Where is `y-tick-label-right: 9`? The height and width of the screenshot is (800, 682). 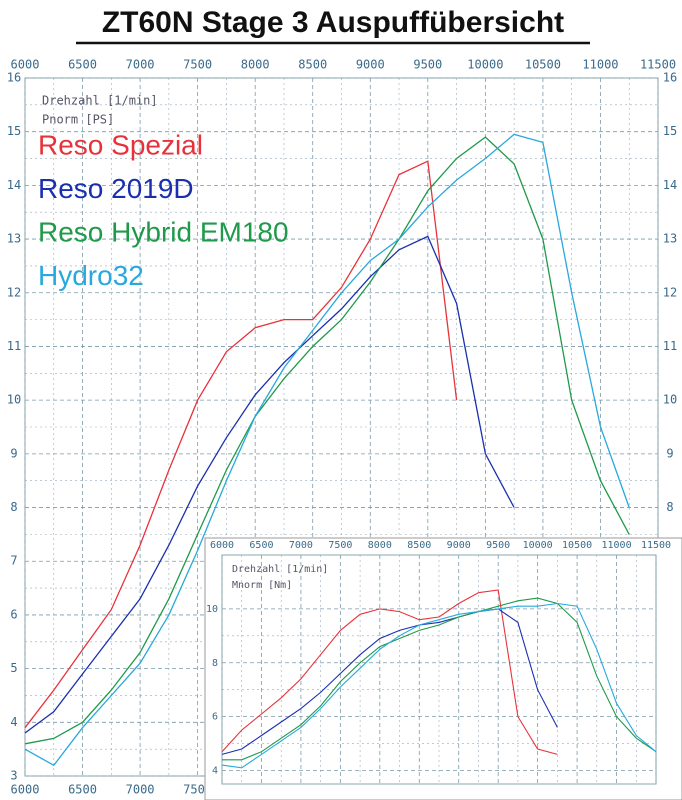 y-tick-label-right: 9 is located at coordinates (669, 453).